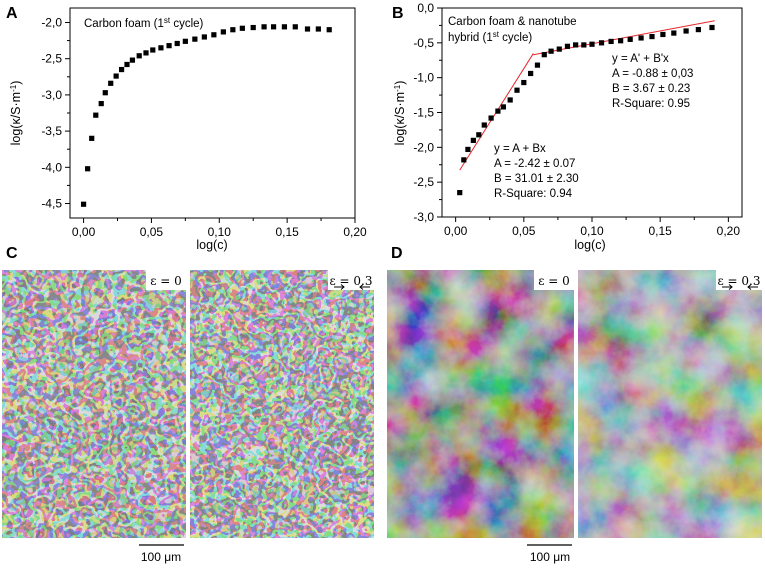 Image resolution: width=765 pixels, height=571 pixels. Describe the element at coordinates (640, 59) in the screenshot. I see `fit-upper-eq: y = A' + B'x` at that location.